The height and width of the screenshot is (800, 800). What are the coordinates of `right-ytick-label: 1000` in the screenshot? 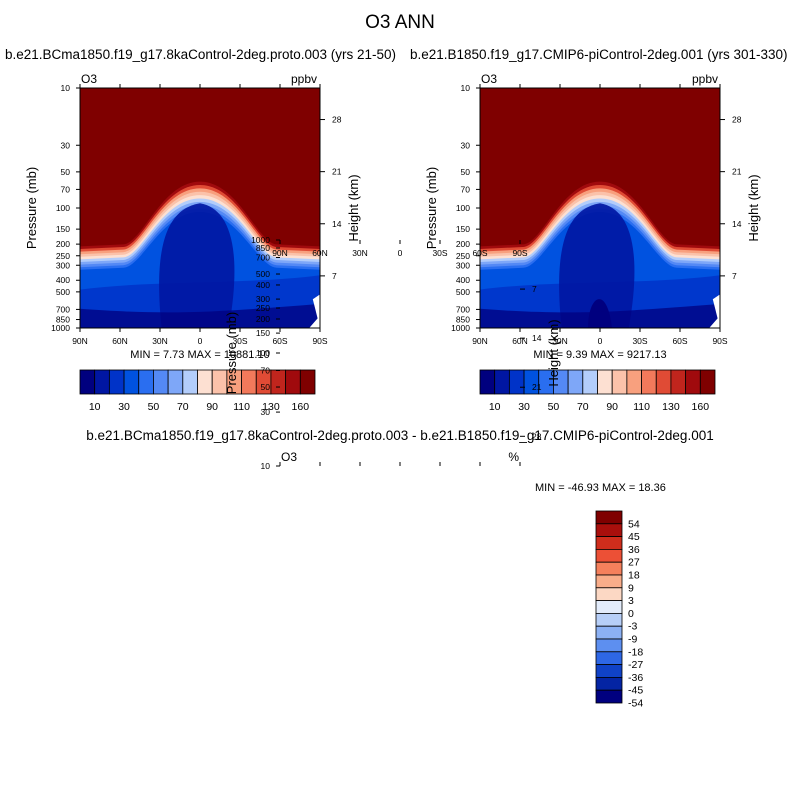 It's located at (460, 328).